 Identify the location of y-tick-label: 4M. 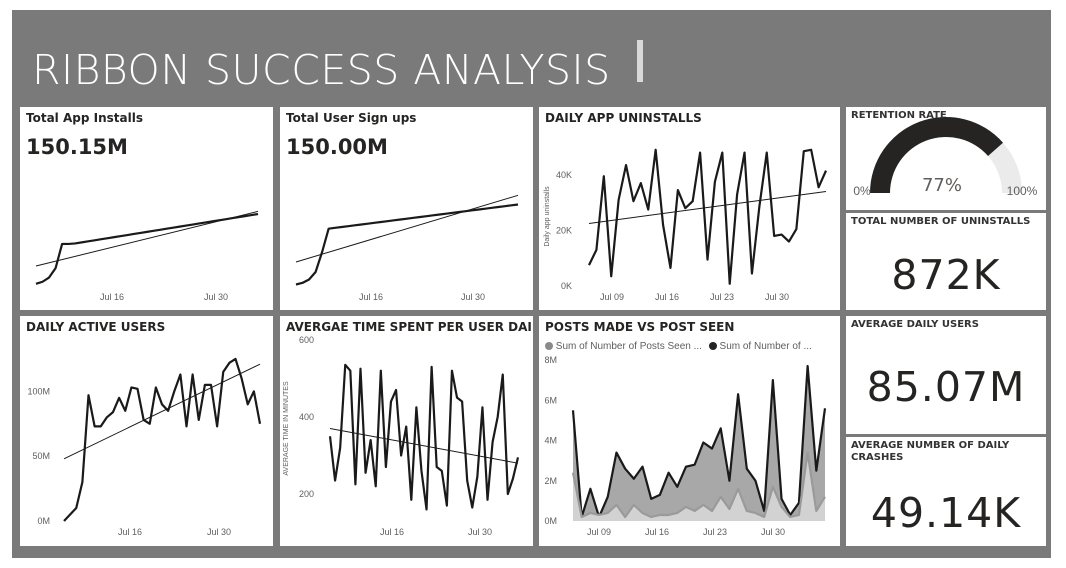
(550, 441).